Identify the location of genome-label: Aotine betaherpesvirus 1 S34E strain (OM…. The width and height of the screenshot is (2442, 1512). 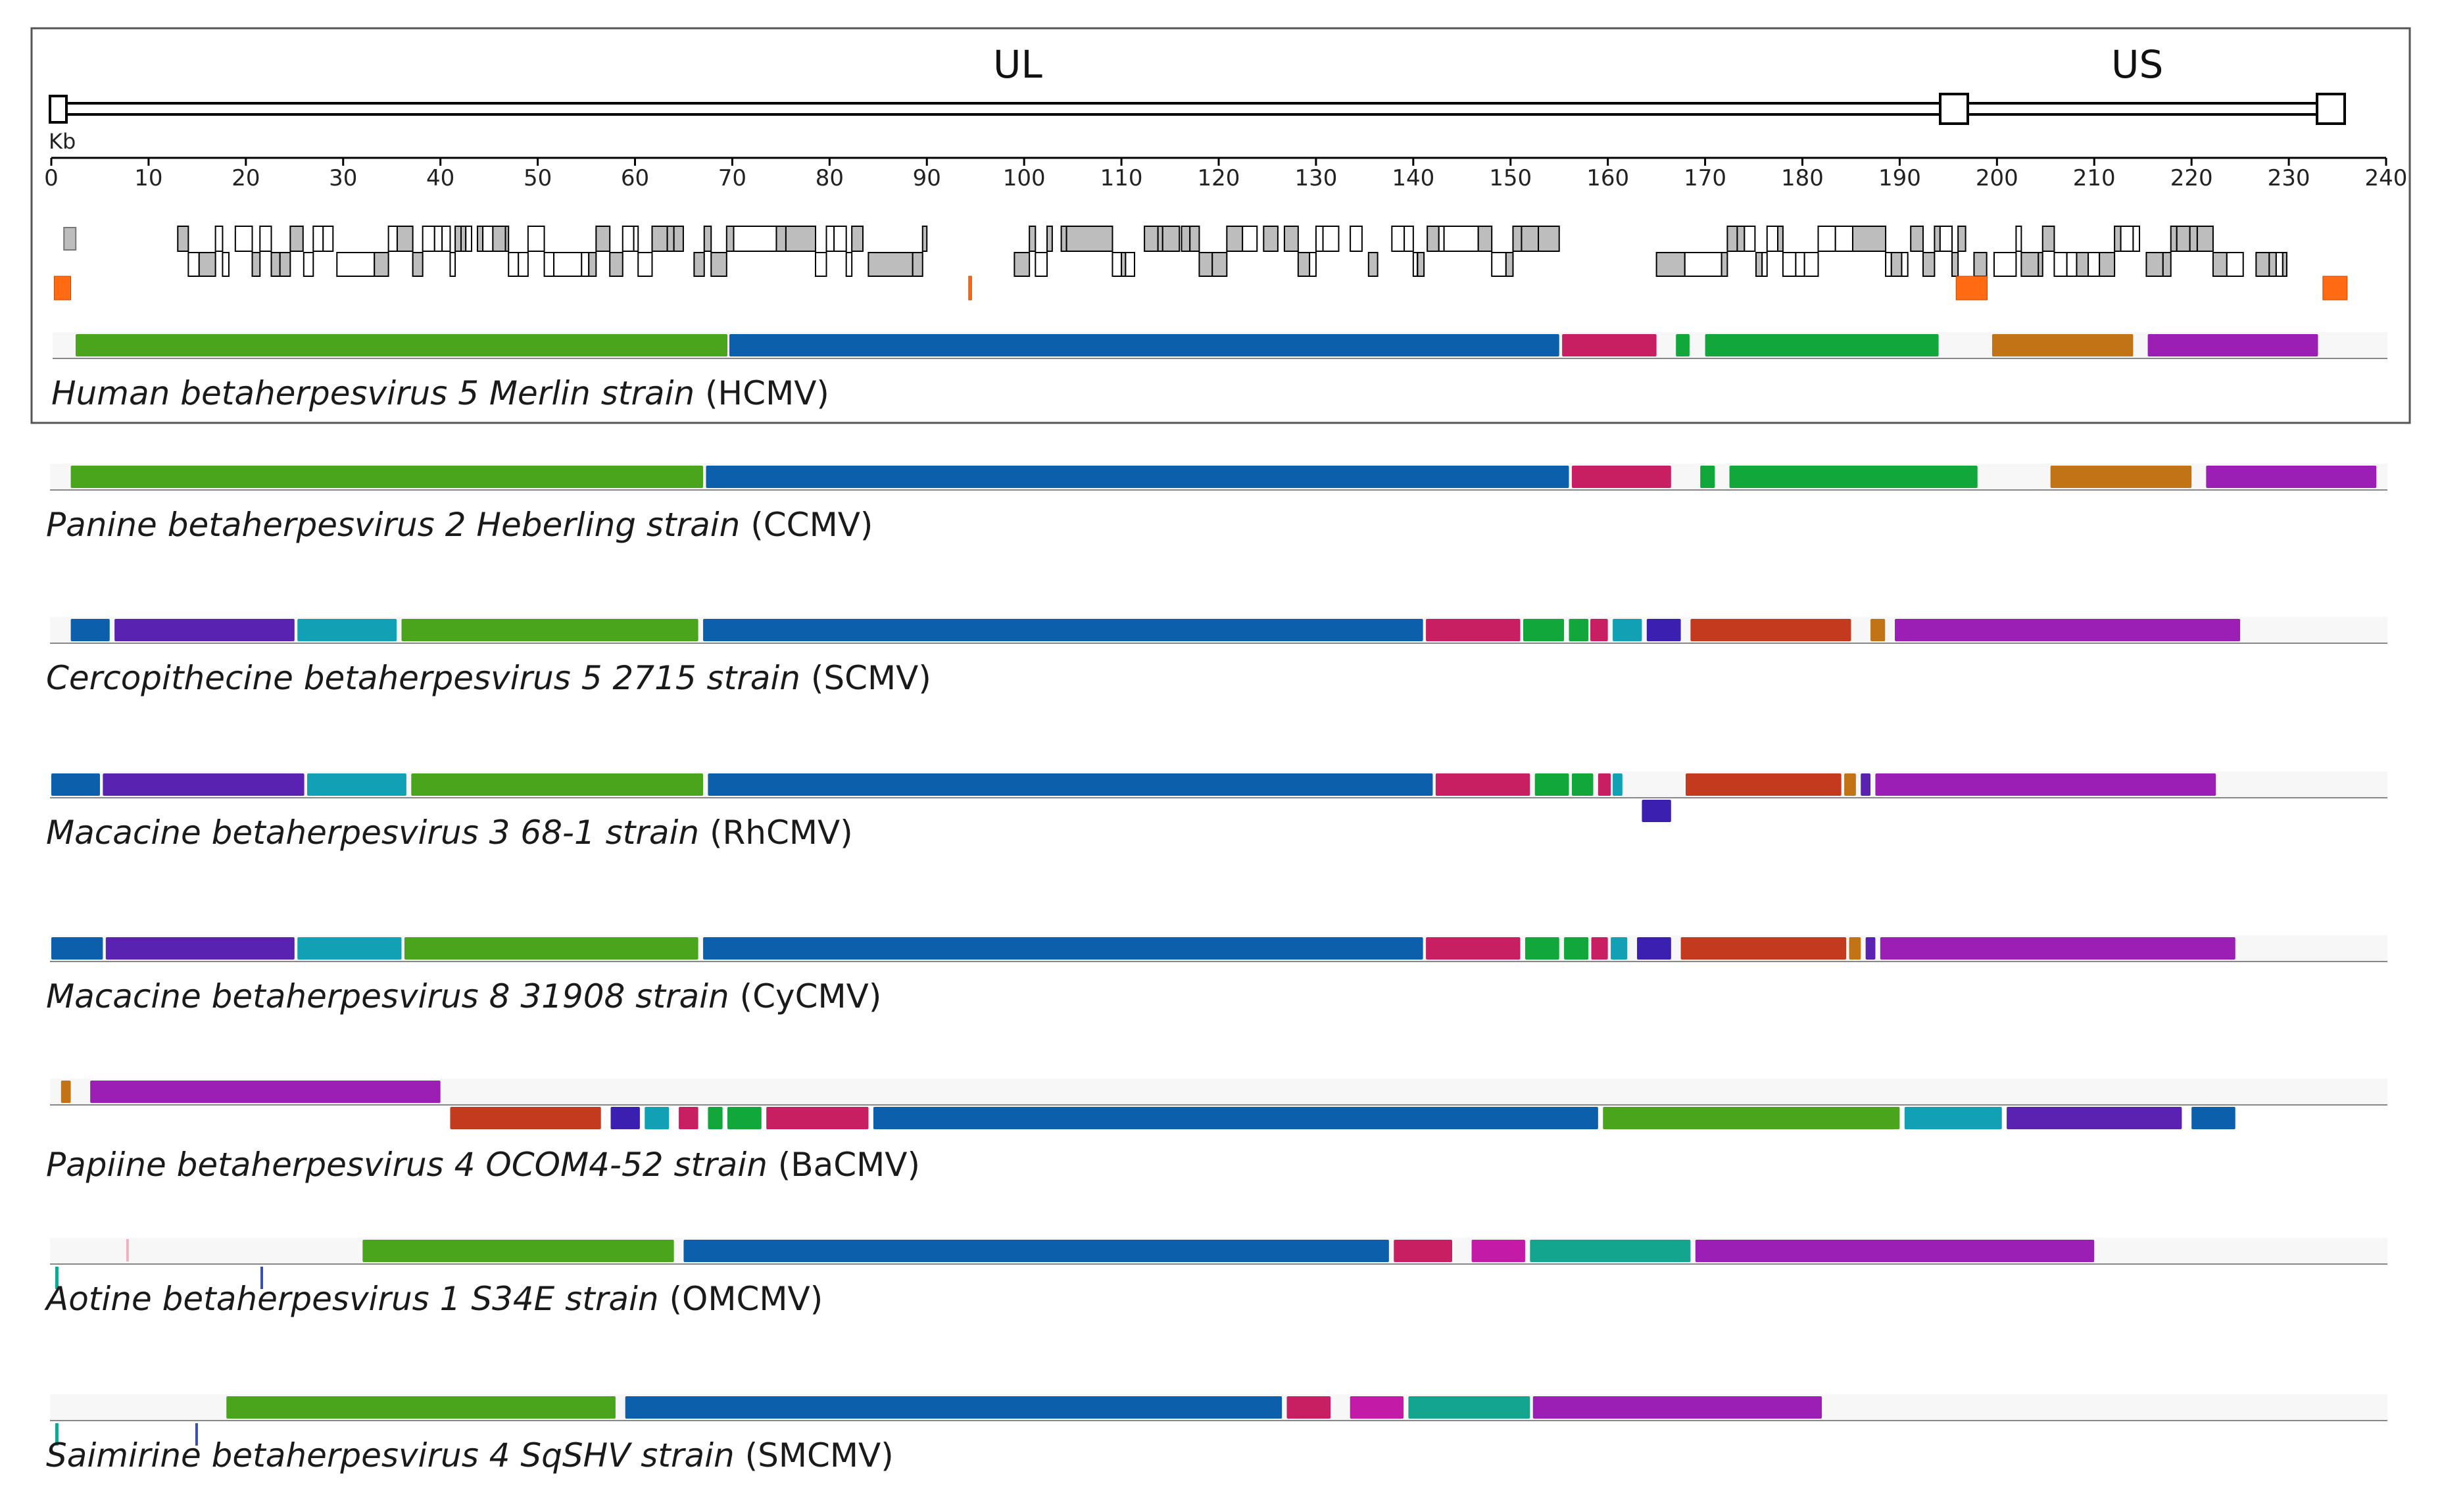
(433, 1299).